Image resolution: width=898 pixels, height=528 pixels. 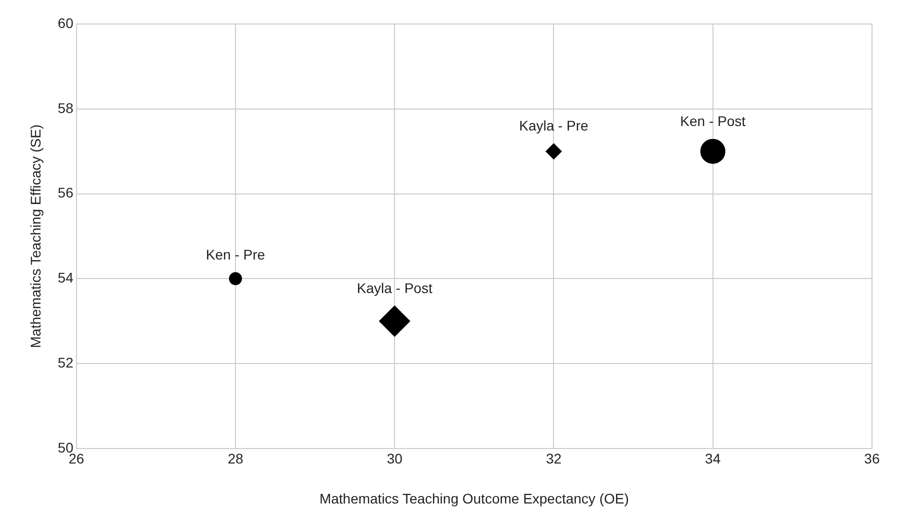 What do you see at coordinates (35, 236) in the screenshot?
I see `y-axis-title: Mathematics Teaching Efficacy (SE)` at bounding box center [35, 236].